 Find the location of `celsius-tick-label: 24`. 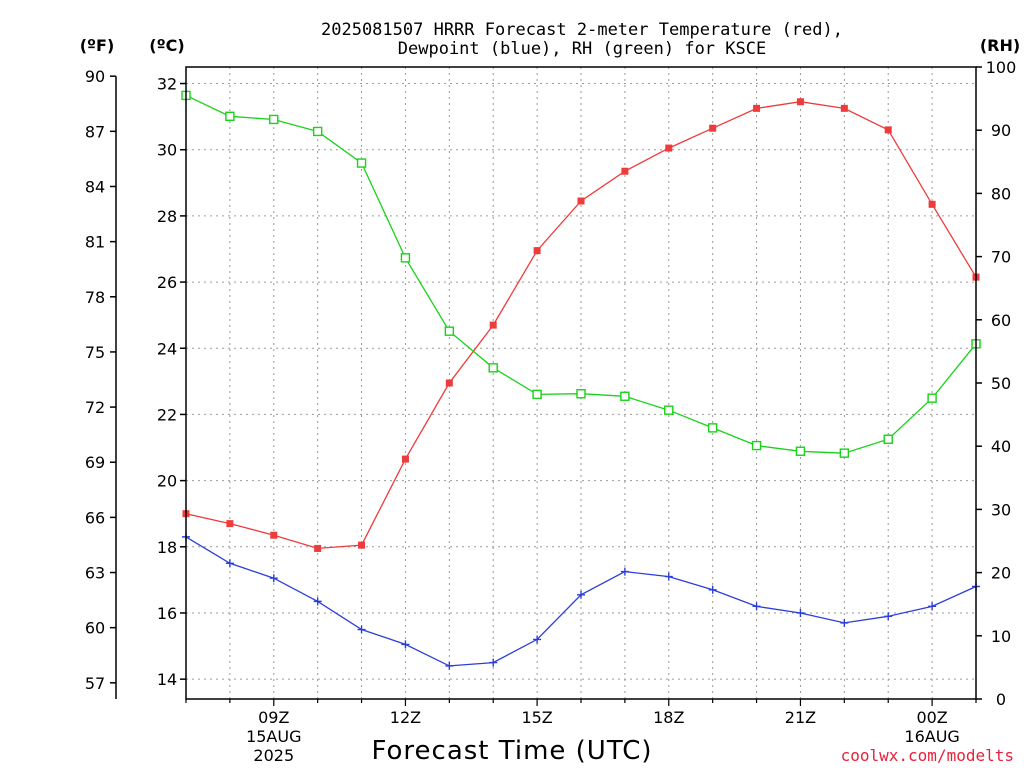

celsius-tick-label: 24 is located at coordinates (167, 348).